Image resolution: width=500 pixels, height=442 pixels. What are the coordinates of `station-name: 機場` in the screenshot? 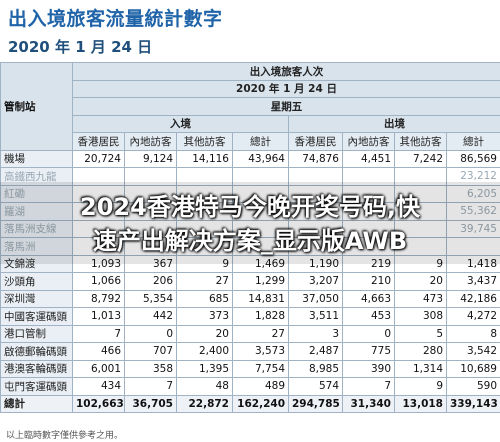 It's located at (36, 158).